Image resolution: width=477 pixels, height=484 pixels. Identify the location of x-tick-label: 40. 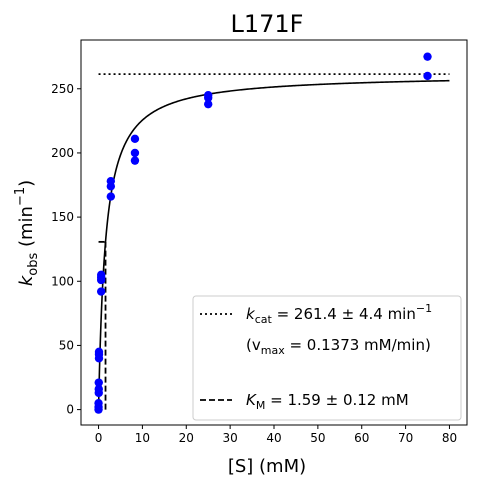
(273, 438).